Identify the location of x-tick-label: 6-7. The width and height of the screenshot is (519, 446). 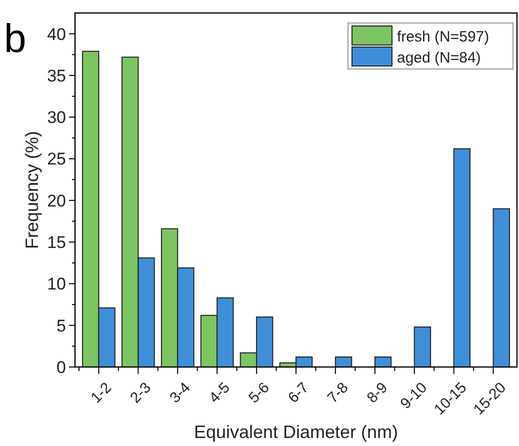
(298, 393).